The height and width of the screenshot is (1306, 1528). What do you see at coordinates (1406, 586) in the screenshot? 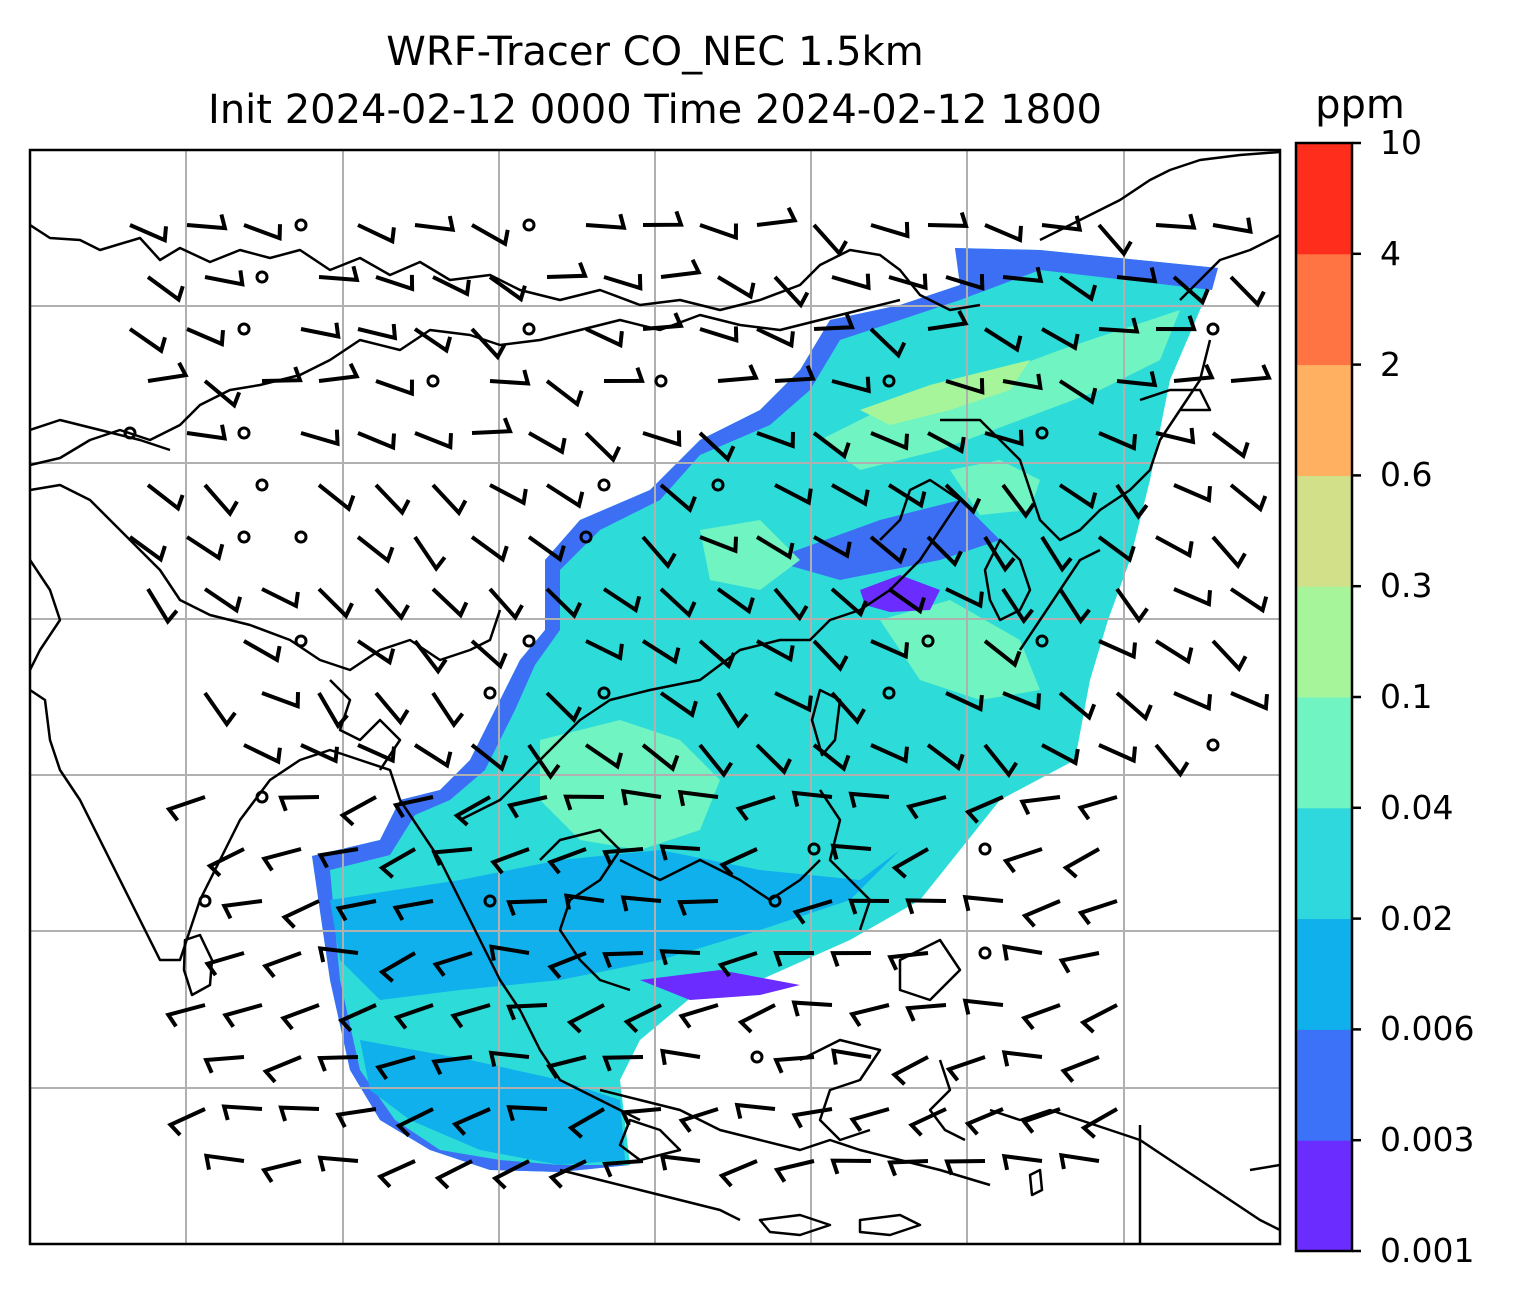
I see `colorbar-tick-label: 0.3` at bounding box center [1406, 586].